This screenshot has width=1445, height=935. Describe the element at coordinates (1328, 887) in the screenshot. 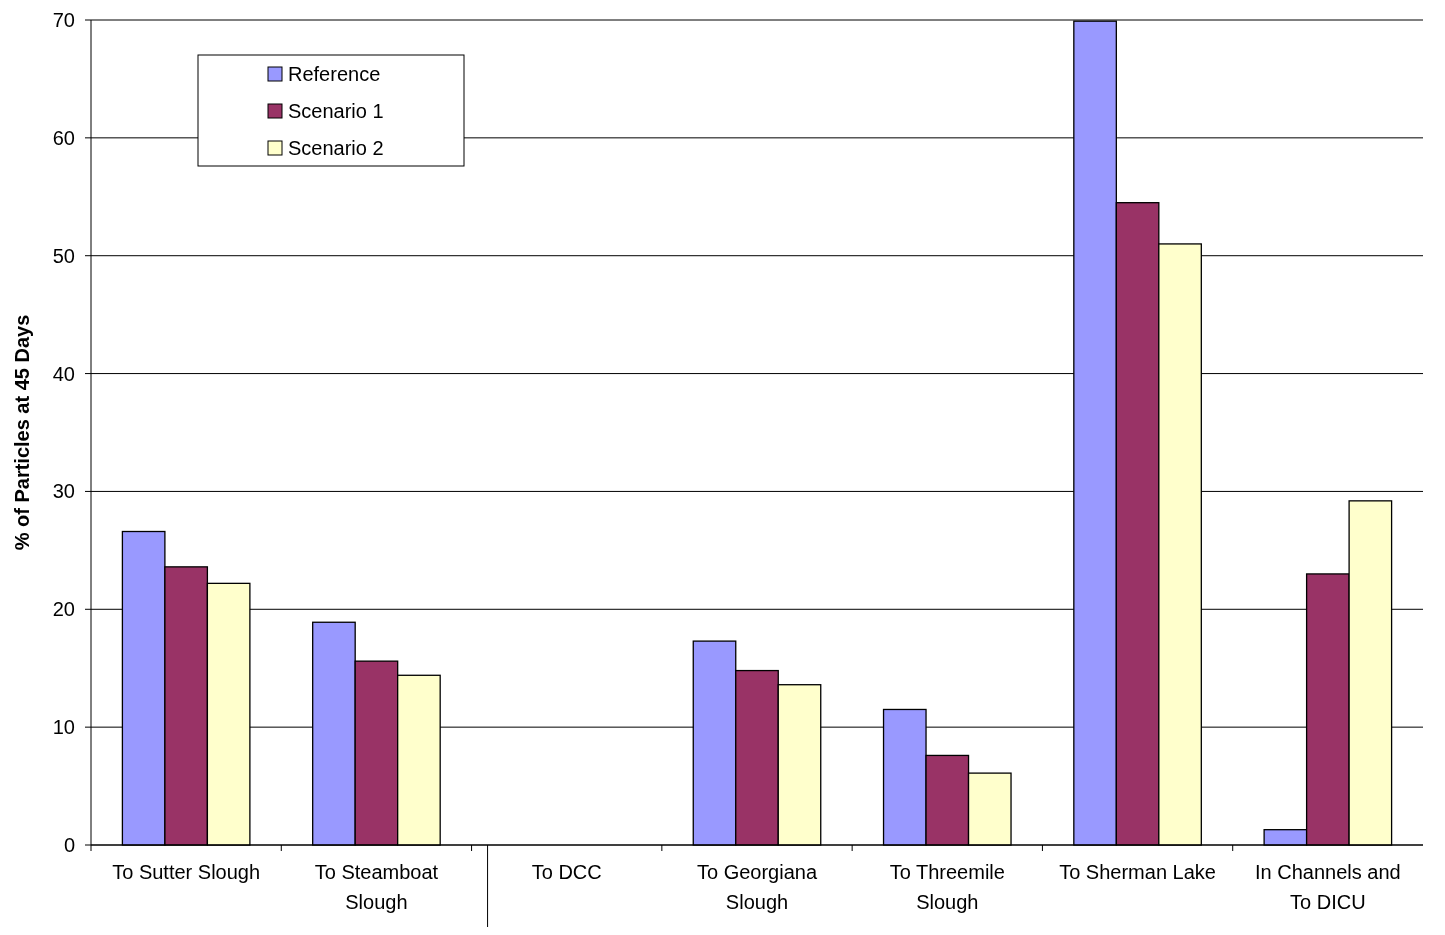

I see `x-tick-label: In Channels and To DICU` at that location.